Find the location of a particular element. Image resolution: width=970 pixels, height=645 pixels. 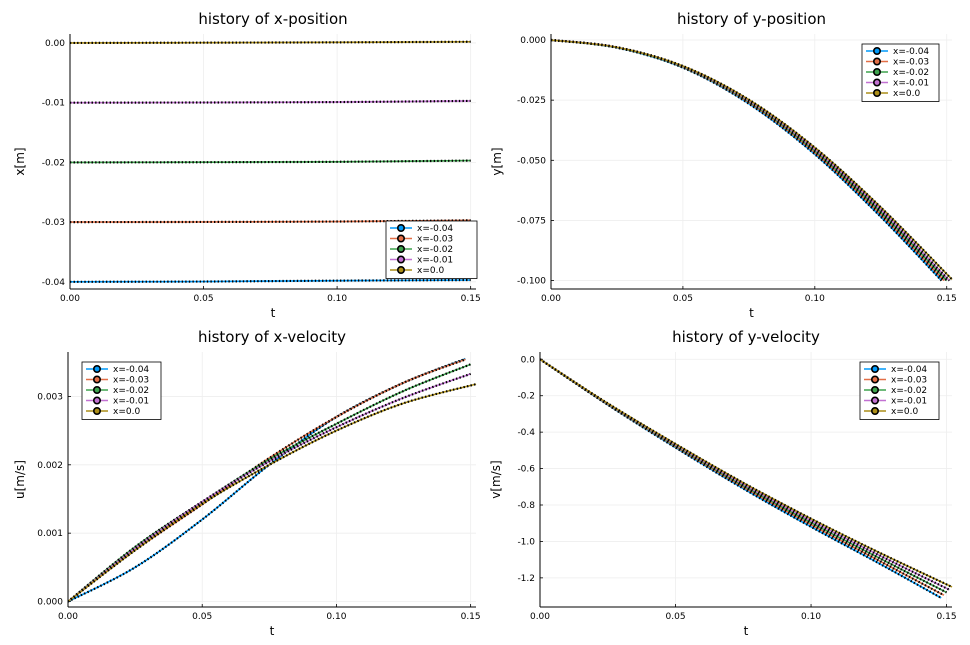

y-tick-label: 0.000 is located at coordinates (533, 41).